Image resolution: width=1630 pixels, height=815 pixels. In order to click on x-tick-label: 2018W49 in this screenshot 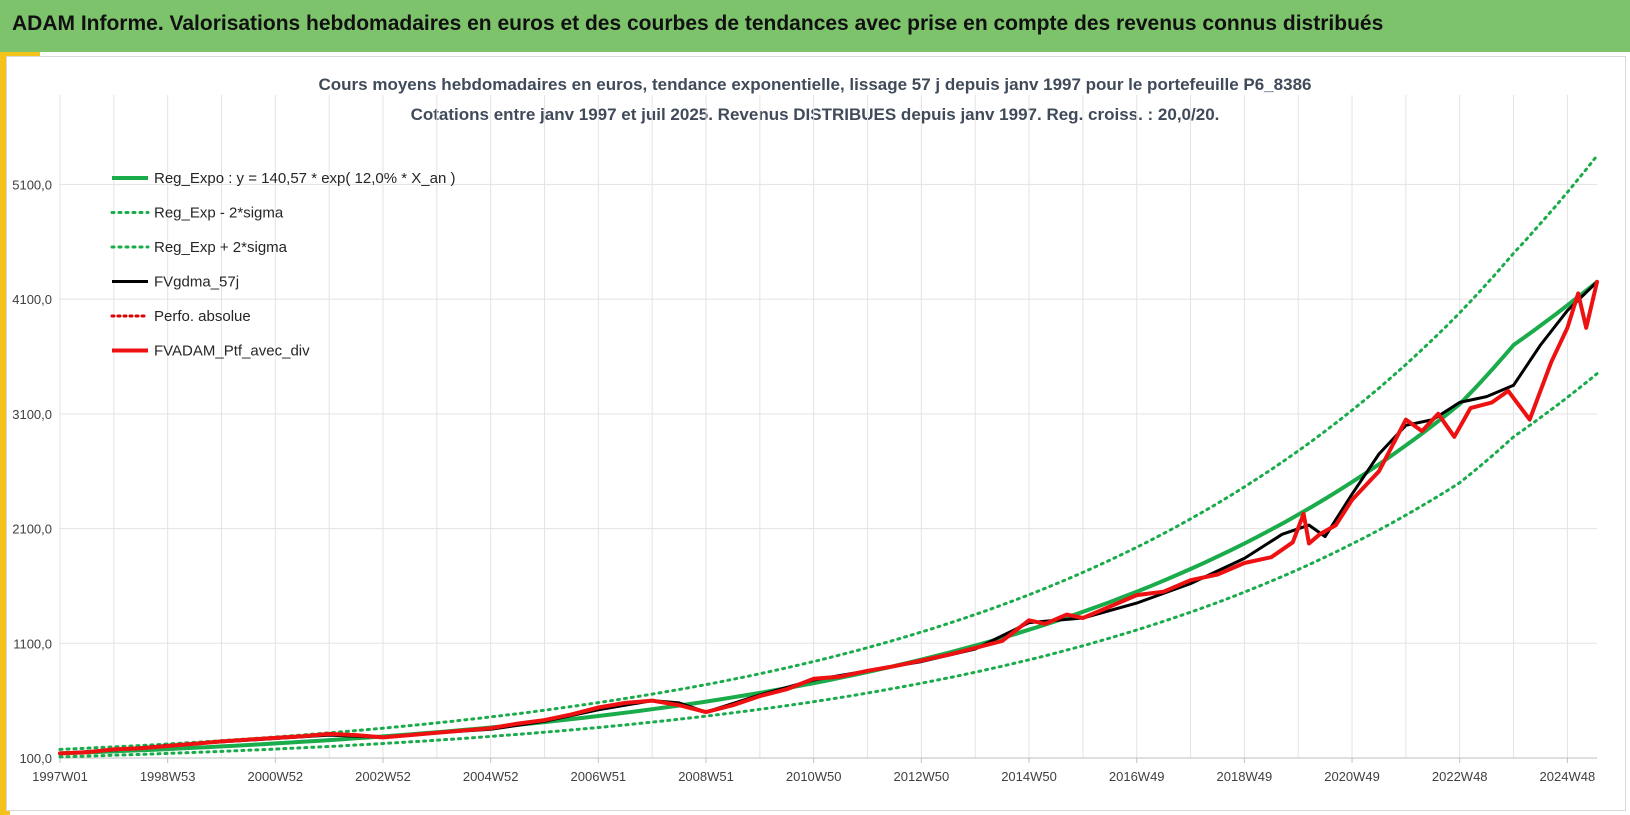, I will do `click(1245, 776)`.